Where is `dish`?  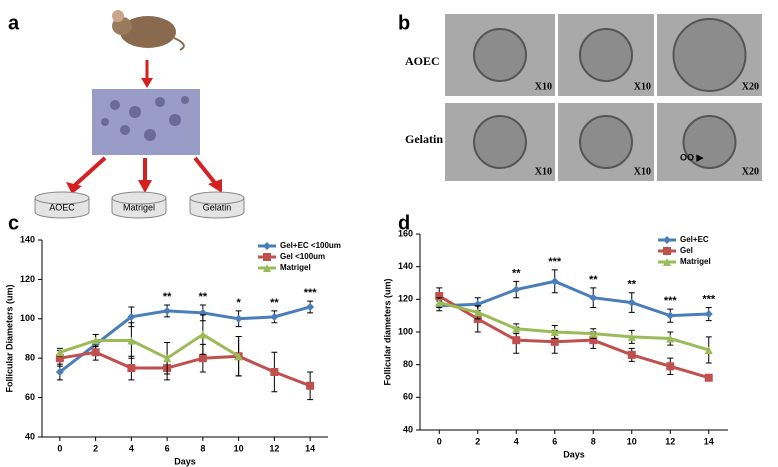
dish is located at coordinates (139, 205).